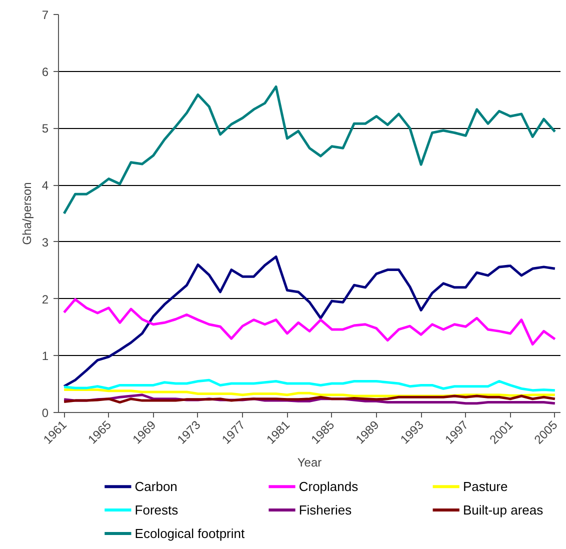  I want to click on y-tick-label: 4, so click(45, 185).